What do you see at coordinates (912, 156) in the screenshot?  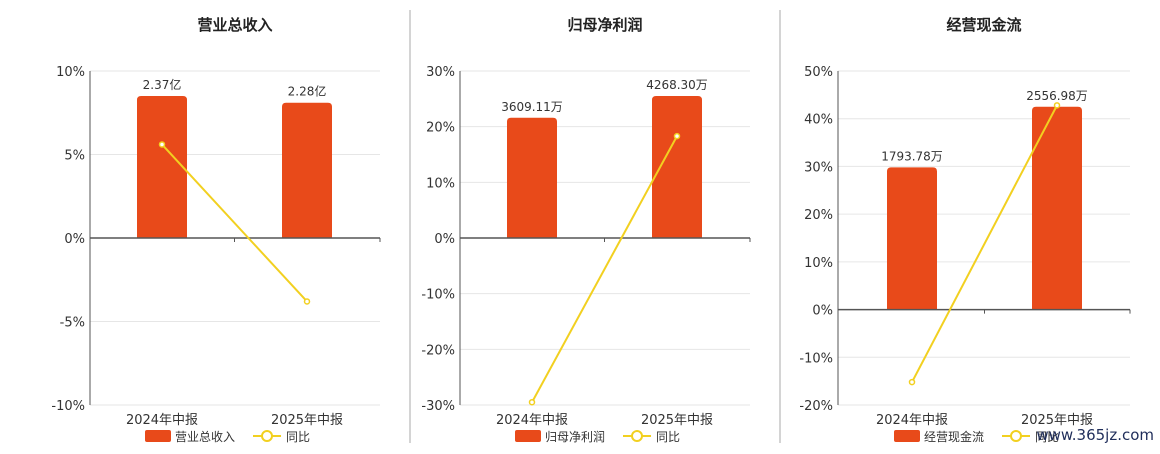 I see `bar-data-label: 1793.78万` at bounding box center [912, 156].